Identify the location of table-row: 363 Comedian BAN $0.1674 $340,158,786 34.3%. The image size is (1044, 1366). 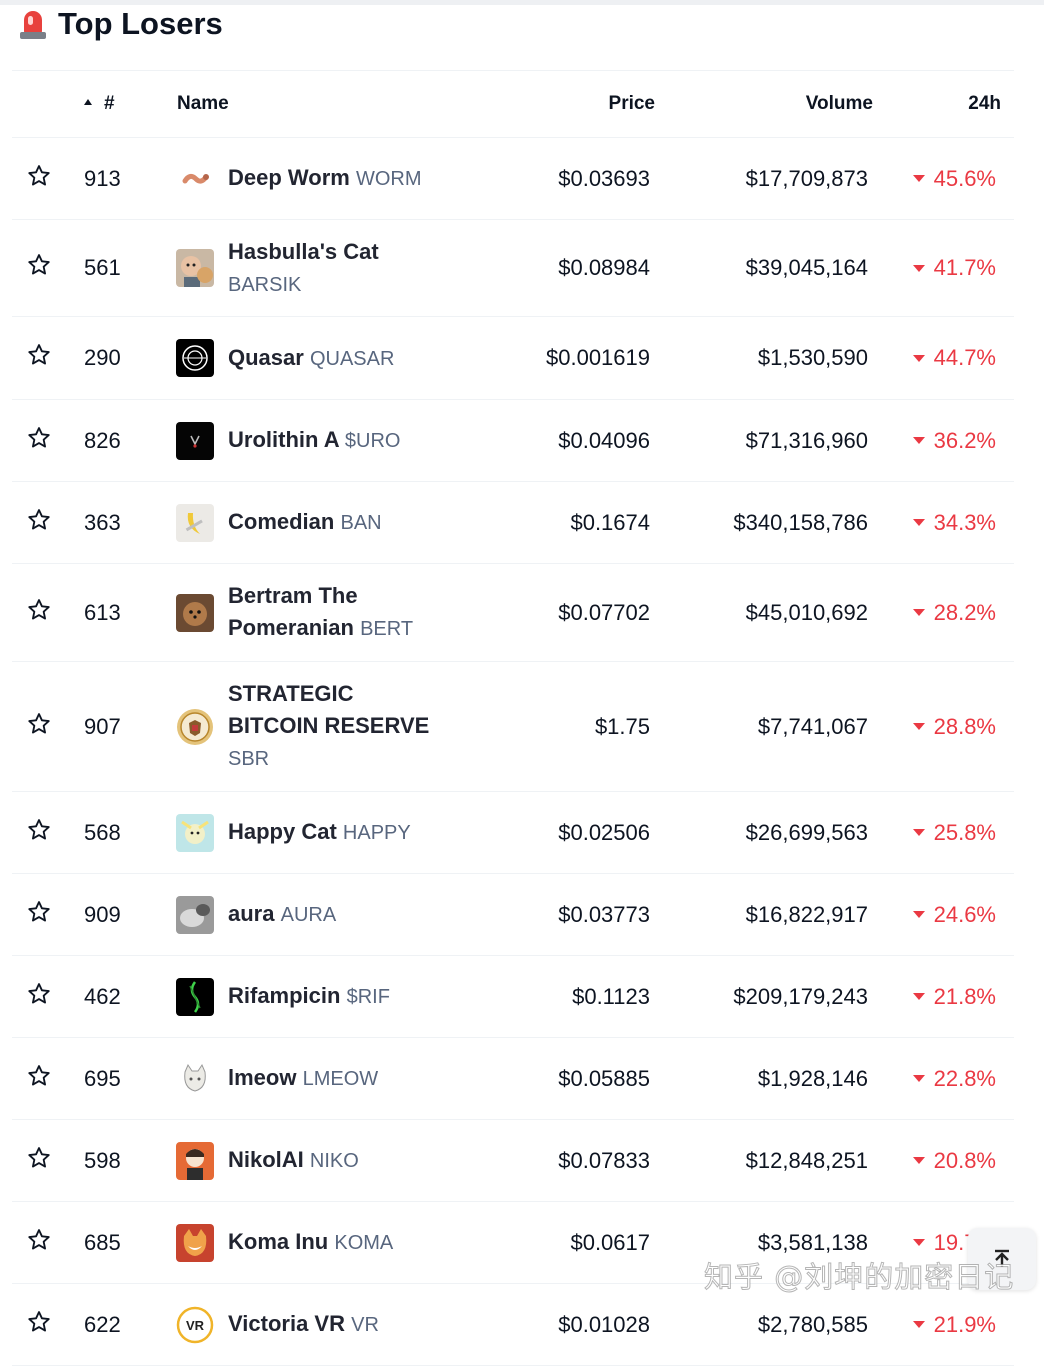
(513, 523).